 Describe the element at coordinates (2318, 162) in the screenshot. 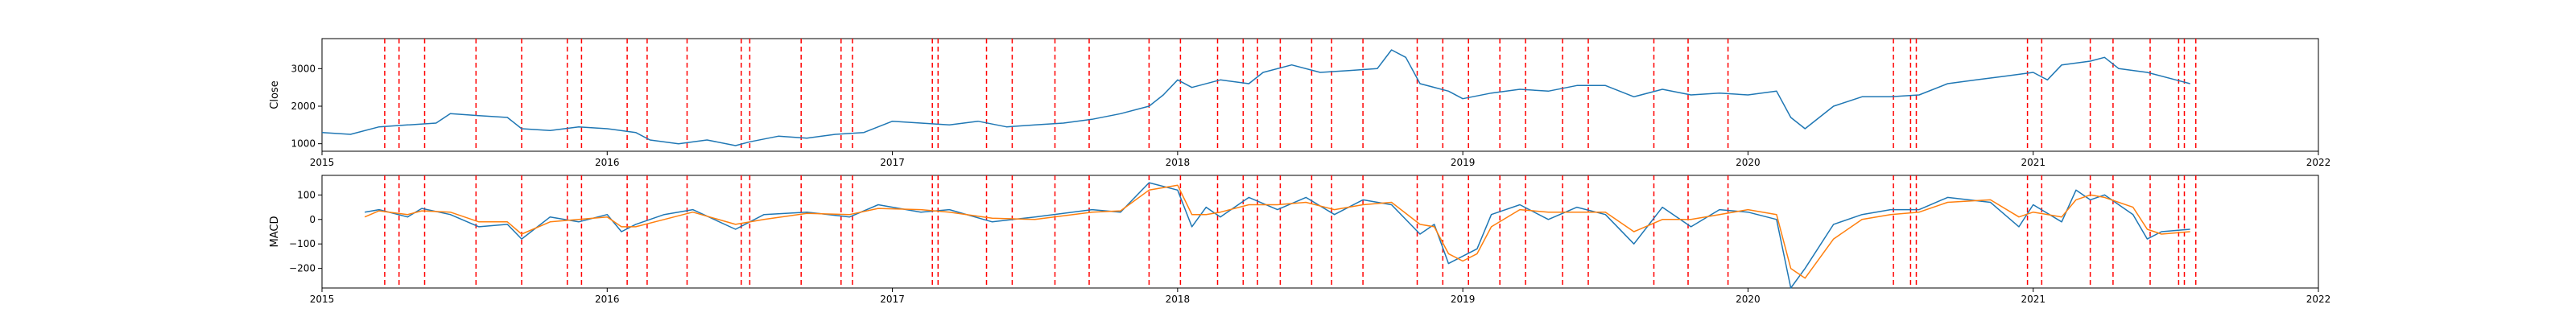

I see `close-x-tick-label: 2022` at that location.